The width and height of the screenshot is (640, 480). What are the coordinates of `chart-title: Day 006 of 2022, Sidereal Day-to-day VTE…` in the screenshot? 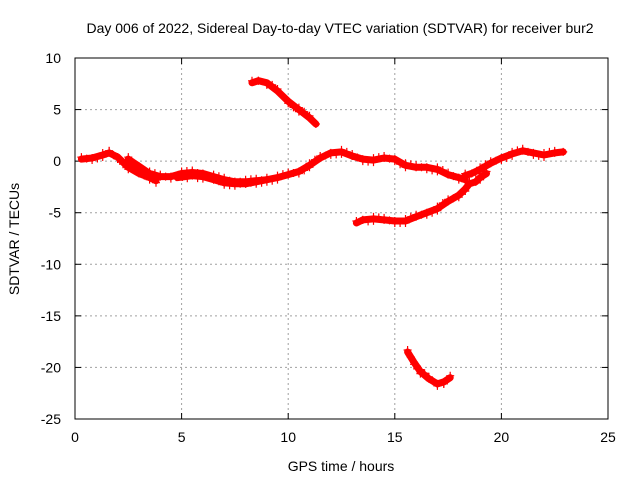 It's located at (339, 28).